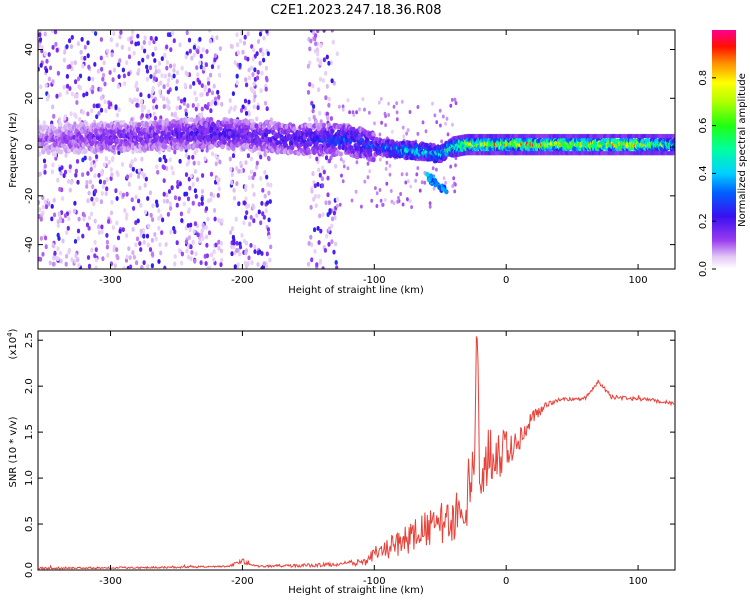  What do you see at coordinates (29, 49) in the screenshot?
I see `spectrogram-y-tick-label: 40` at bounding box center [29, 49].